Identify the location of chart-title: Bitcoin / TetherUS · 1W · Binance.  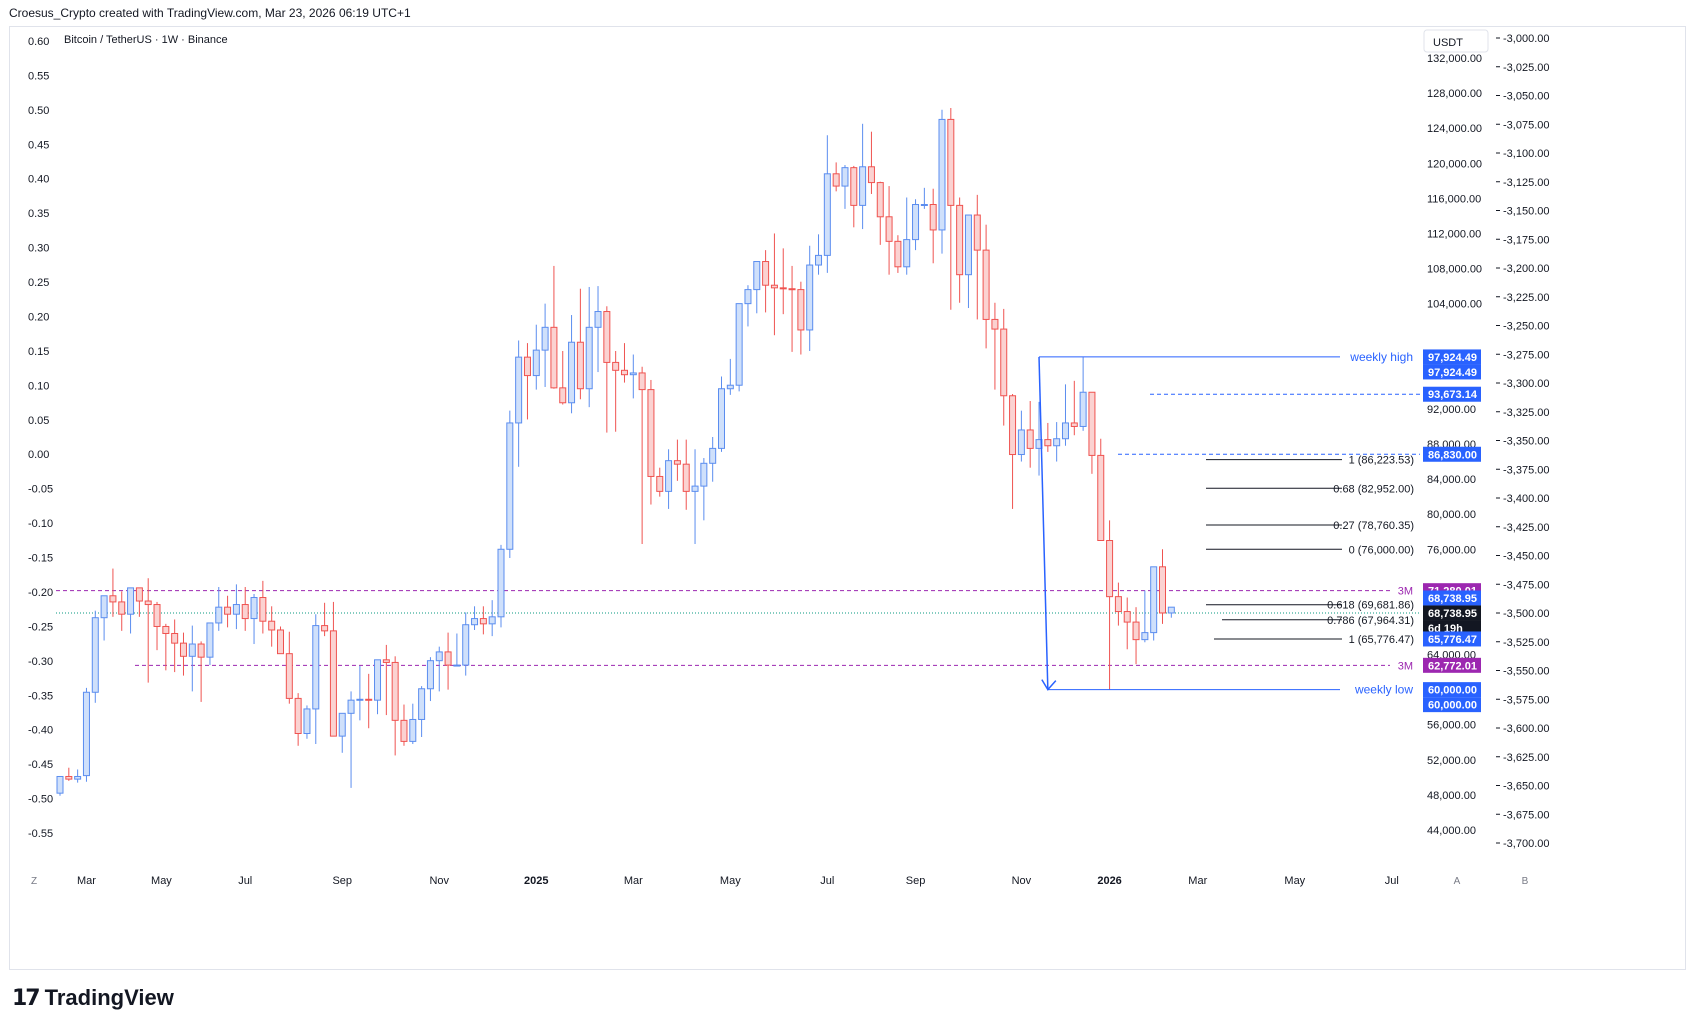
(146, 40).